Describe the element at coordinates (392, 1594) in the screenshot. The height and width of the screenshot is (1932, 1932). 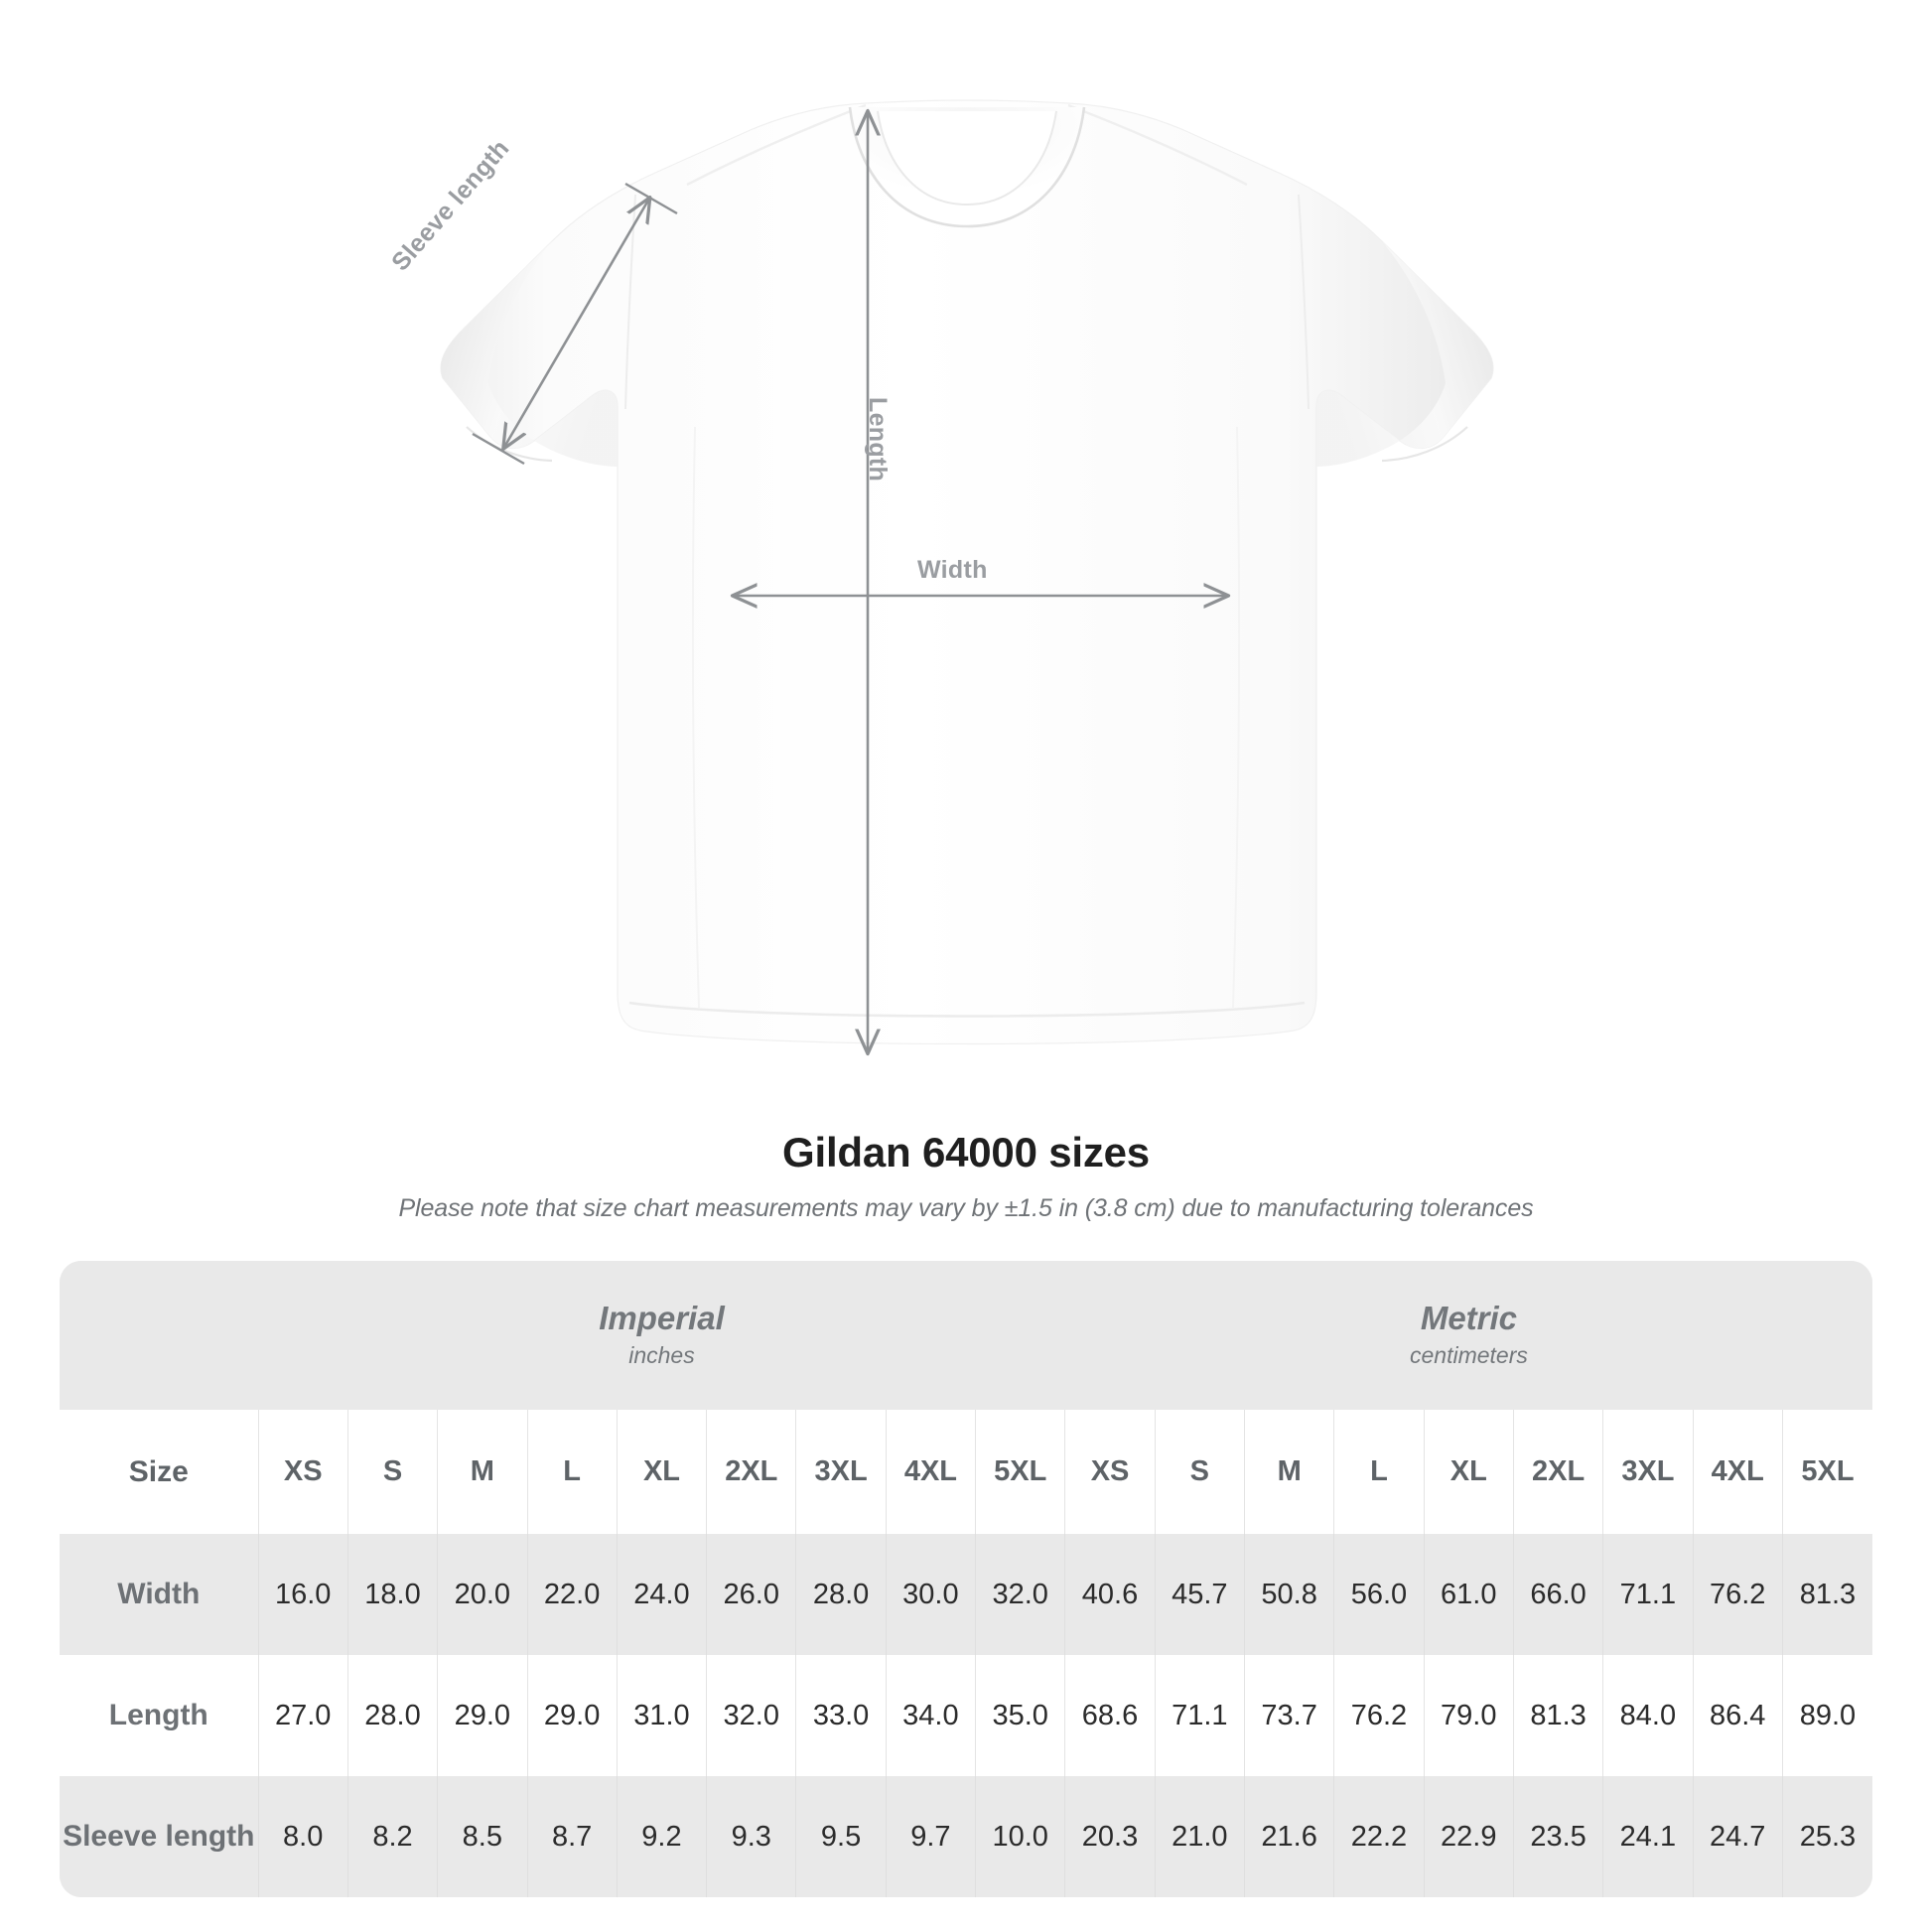
I see `measurement-cell: 18.0` at that location.